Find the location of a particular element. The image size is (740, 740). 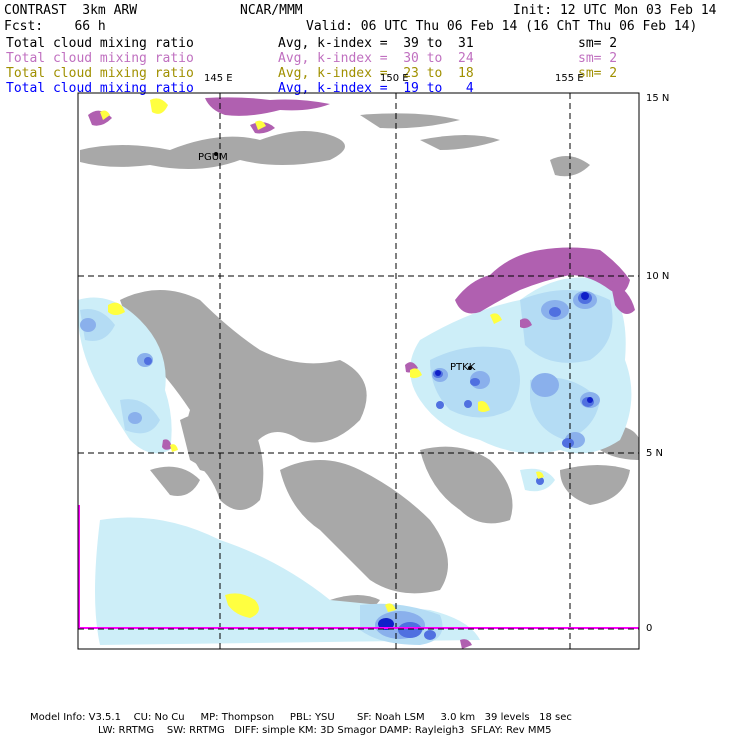

forecast-hour: Fcst: 66 h is located at coordinates (55, 26).